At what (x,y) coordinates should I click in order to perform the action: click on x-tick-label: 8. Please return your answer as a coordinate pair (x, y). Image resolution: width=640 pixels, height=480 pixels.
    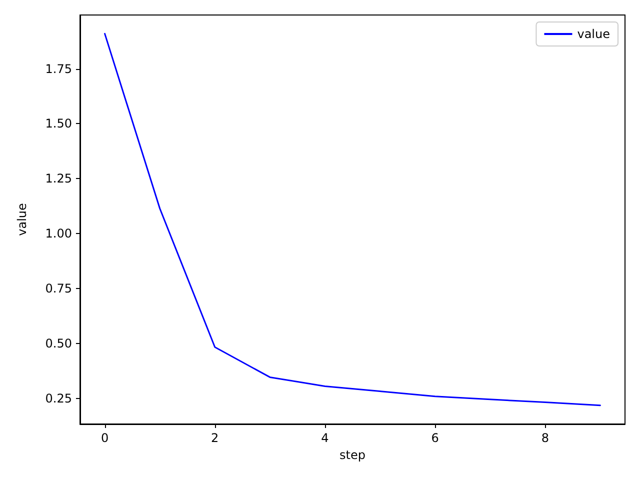
    Looking at the image, I should click on (545, 438).